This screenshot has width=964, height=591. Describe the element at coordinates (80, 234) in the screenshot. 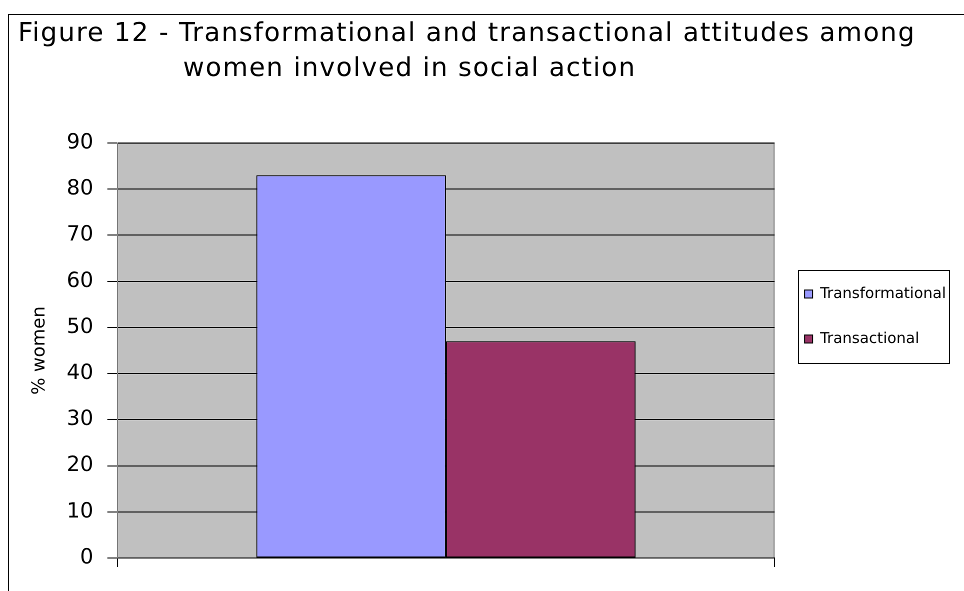

I see `y-tick-label: 70` at that location.